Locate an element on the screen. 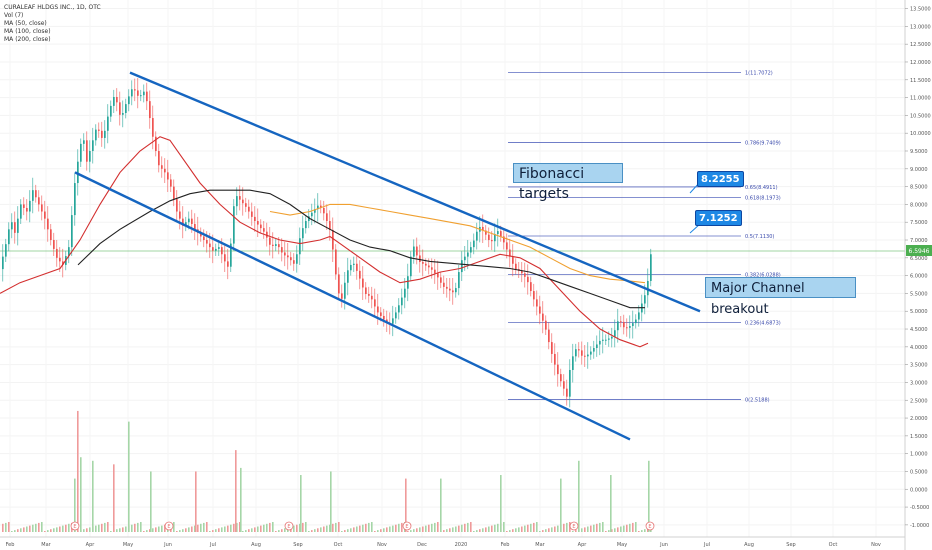  earnings-marker-label: E is located at coordinates (649, 527).